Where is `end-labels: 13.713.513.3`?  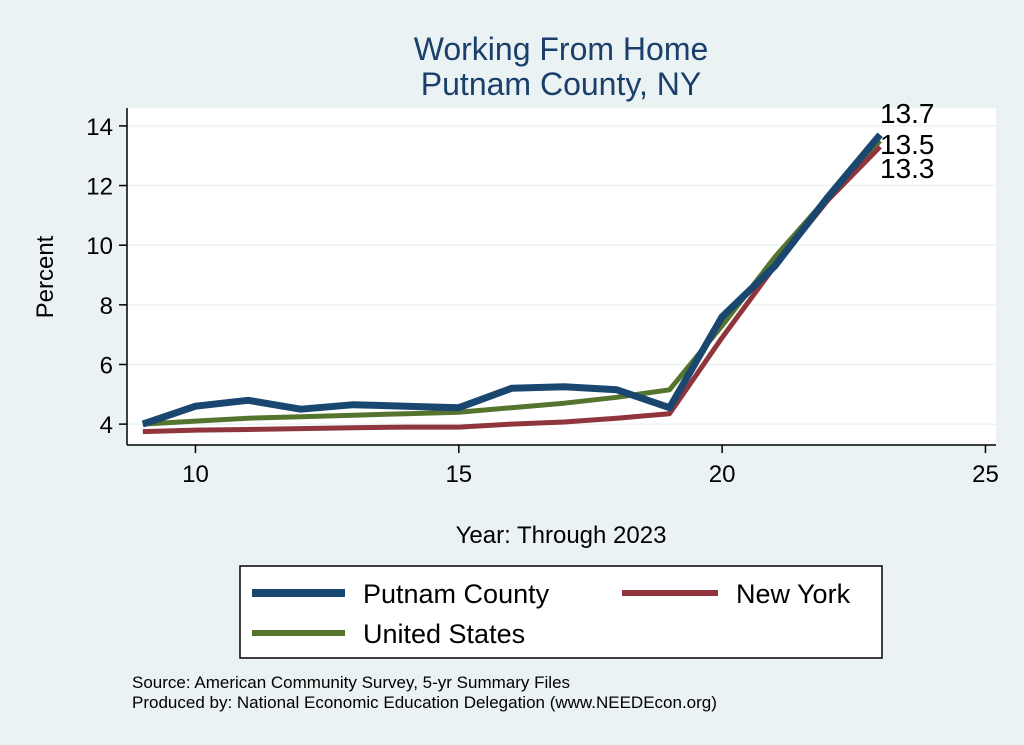 end-labels: 13.713.513.3 is located at coordinates (907, 141).